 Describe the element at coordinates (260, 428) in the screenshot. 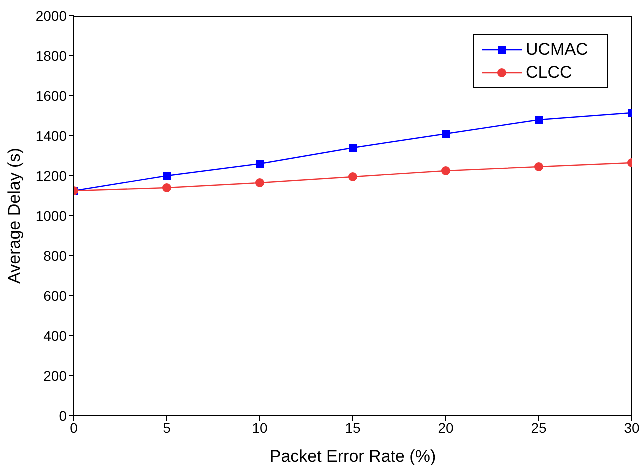

I see `x-tick-label: 10` at that location.